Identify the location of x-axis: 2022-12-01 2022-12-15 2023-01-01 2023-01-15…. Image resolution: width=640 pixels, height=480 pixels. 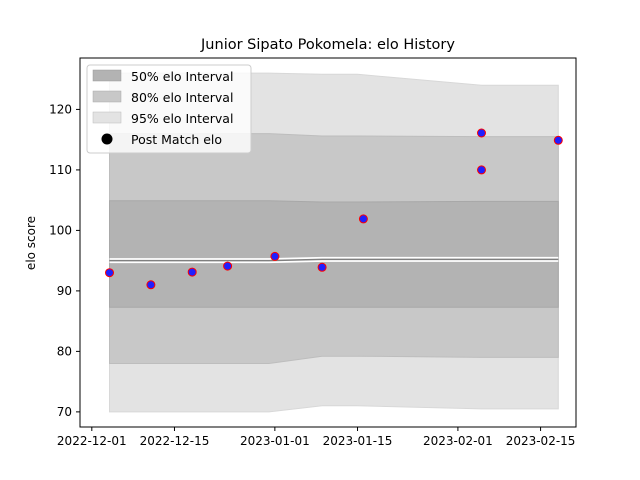
(316, 437).